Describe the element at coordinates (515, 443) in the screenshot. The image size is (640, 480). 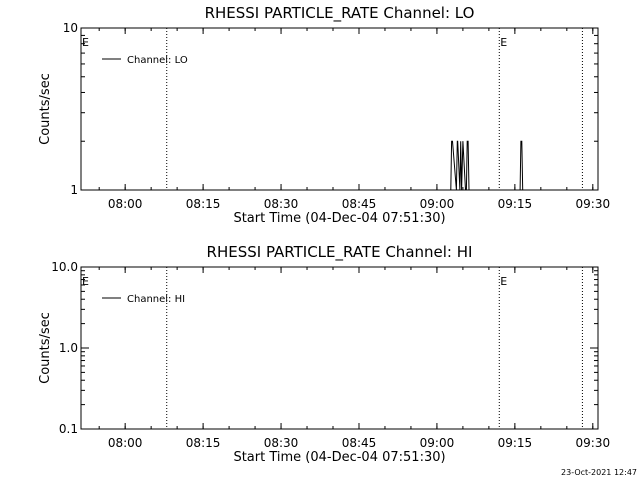
I see `chart2-x-tick-label: 09:15` at that location.